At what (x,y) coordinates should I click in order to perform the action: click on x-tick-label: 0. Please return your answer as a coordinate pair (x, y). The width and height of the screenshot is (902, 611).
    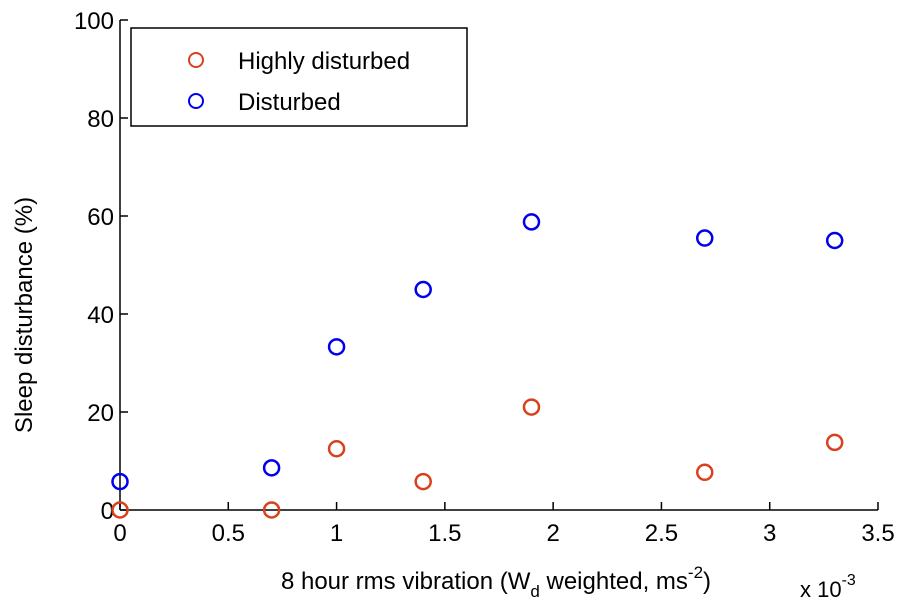
    Looking at the image, I should click on (119, 533).